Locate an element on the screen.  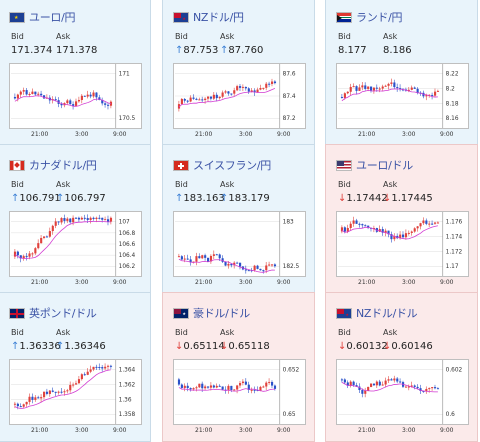
x-tick-label: 21:00 is located at coordinates (204, 282).